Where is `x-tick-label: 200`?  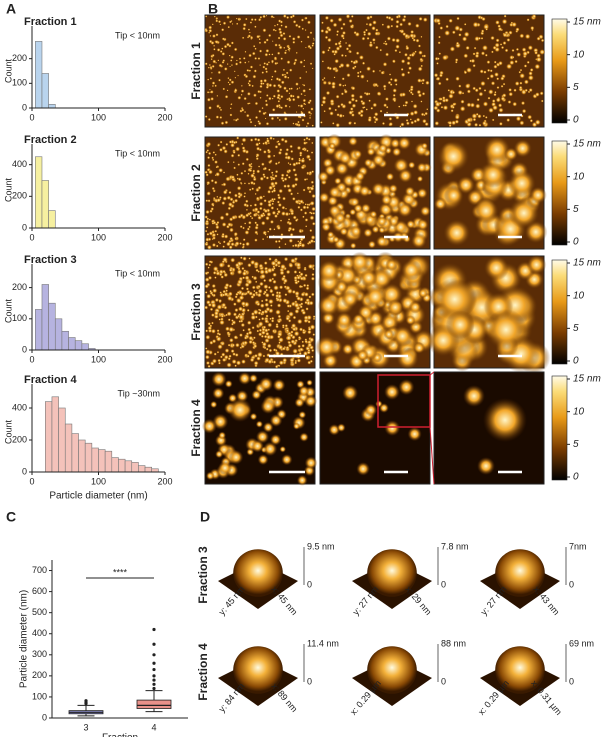 x-tick-label: 200 is located at coordinates (164, 359).